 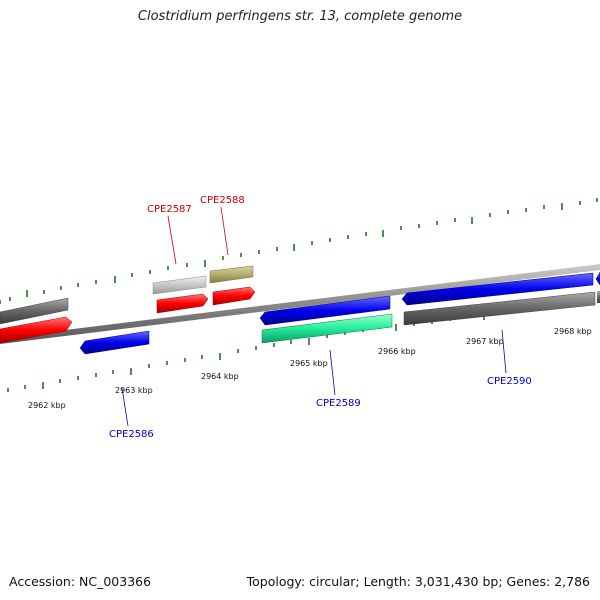 What do you see at coordinates (509, 381) in the screenshot?
I see `gene-label-cpe2590: CPE2590` at bounding box center [509, 381].